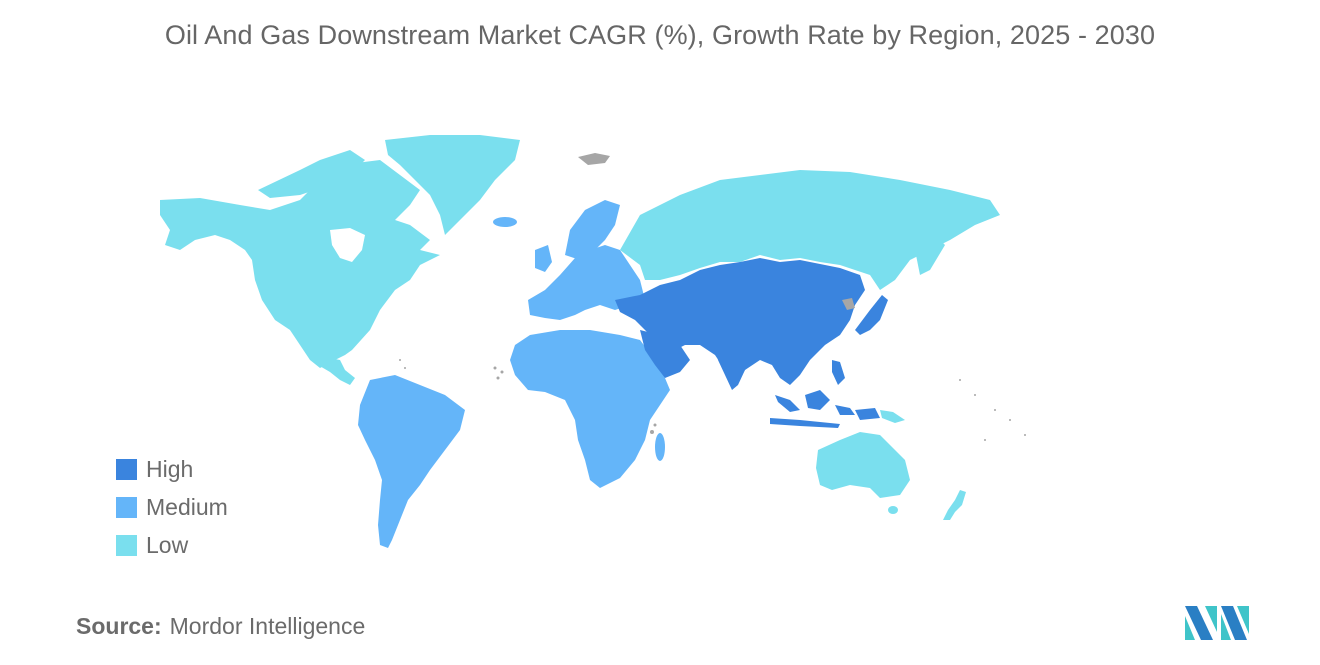 This screenshot has height=665, width=1320. What do you see at coordinates (892, 416) in the screenshot?
I see `region-png` at bounding box center [892, 416].